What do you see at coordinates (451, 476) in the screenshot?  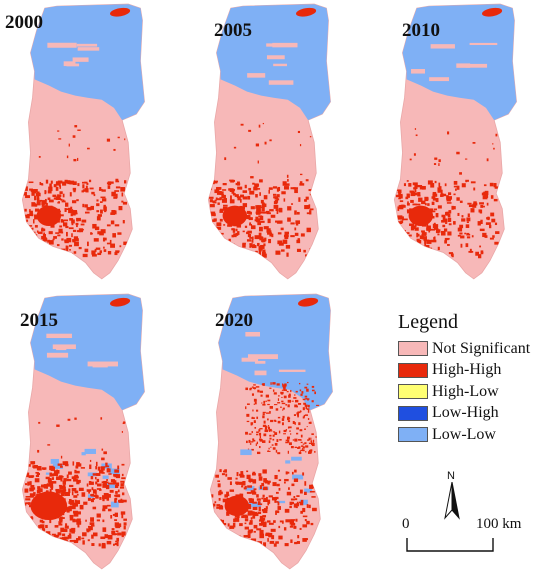 I see `north-arrow-letter: N` at bounding box center [451, 476].